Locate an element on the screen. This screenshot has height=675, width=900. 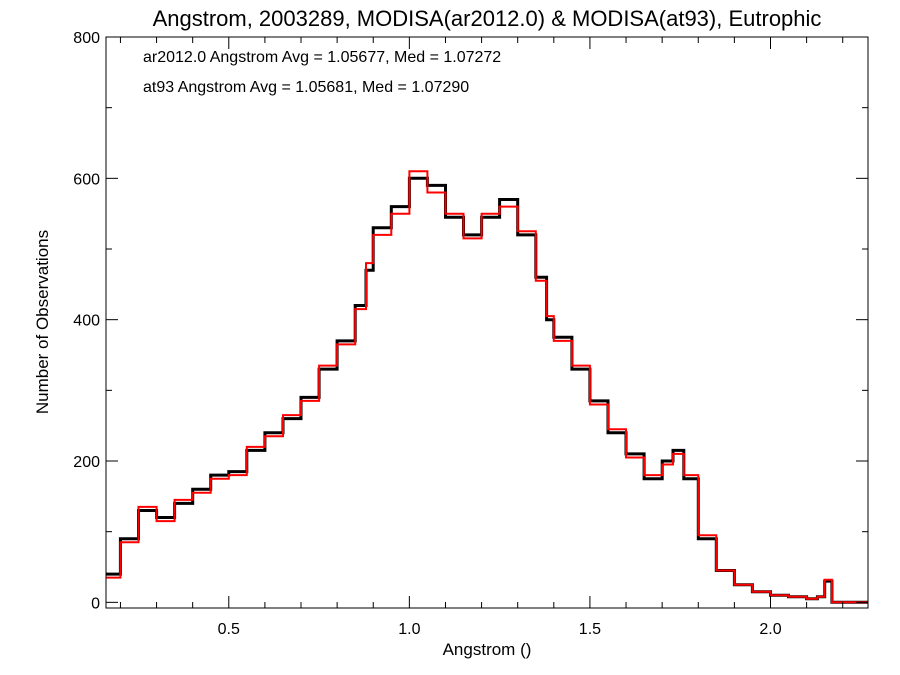
y-axis-label: Number of Observations is located at coordinates (42, 322).